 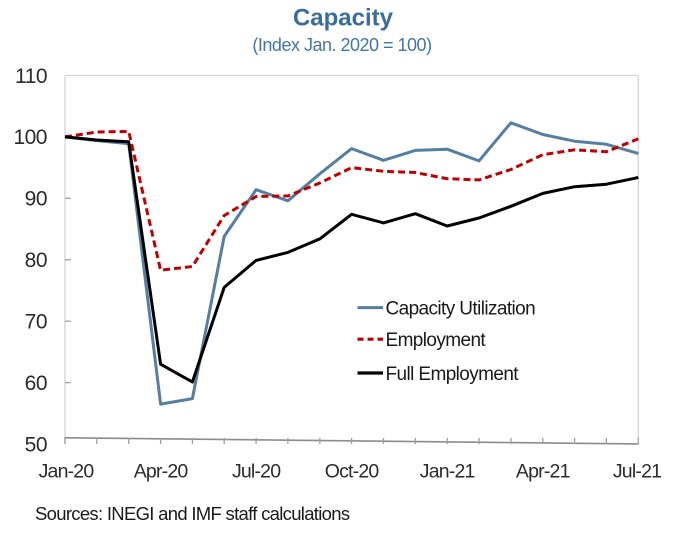 I want to click on svg-text: (Index Jan. 2020 = 100), so click(x=341, y=45).